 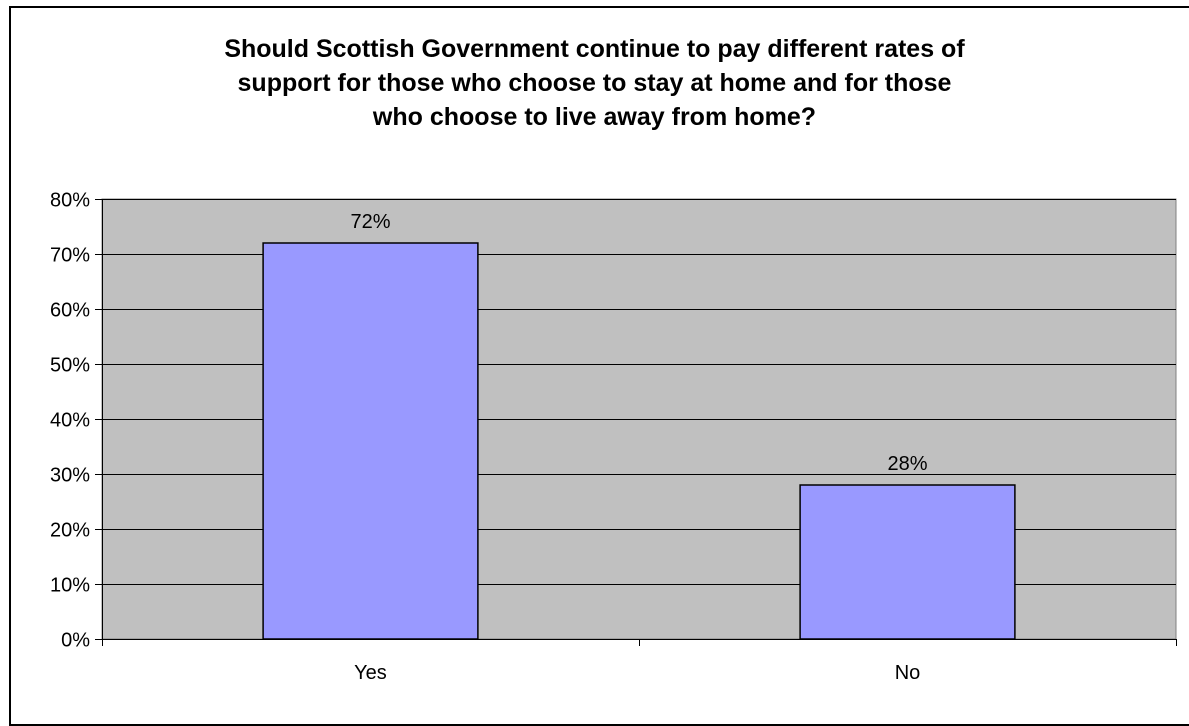 What do you see at coordinates (70, 311) in the screenshot?
I see `y-tick-label: 60%` at bounding box center [70, 311].